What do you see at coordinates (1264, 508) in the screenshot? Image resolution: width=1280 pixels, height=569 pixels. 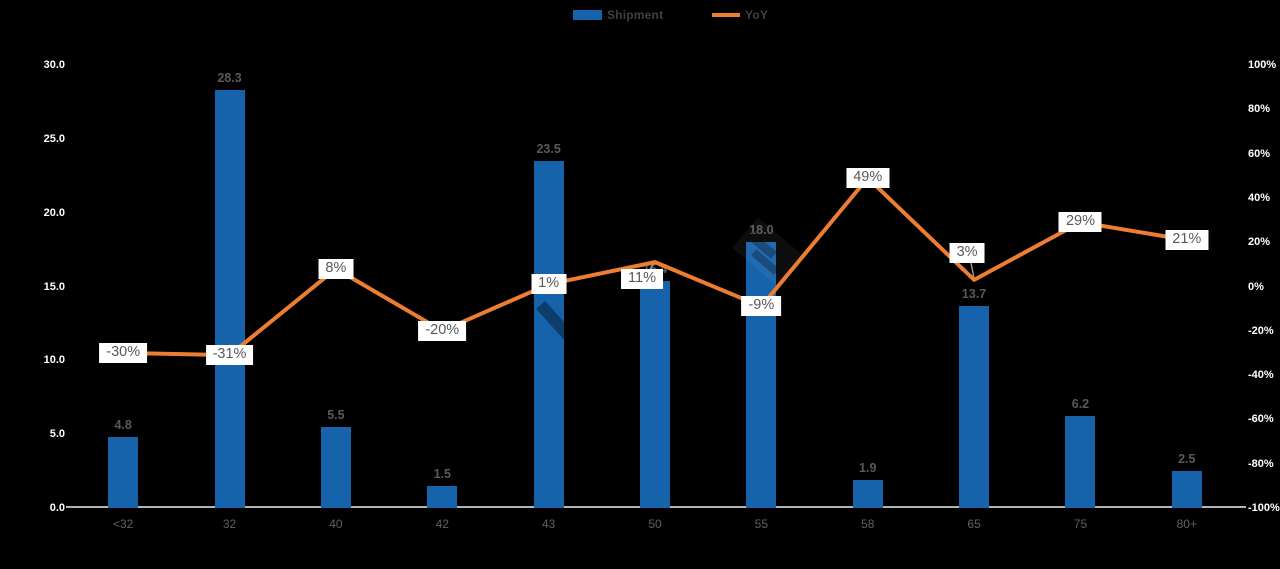 I see `right-axis-tick--100%: -100%` at bounding box center [1264, 508].